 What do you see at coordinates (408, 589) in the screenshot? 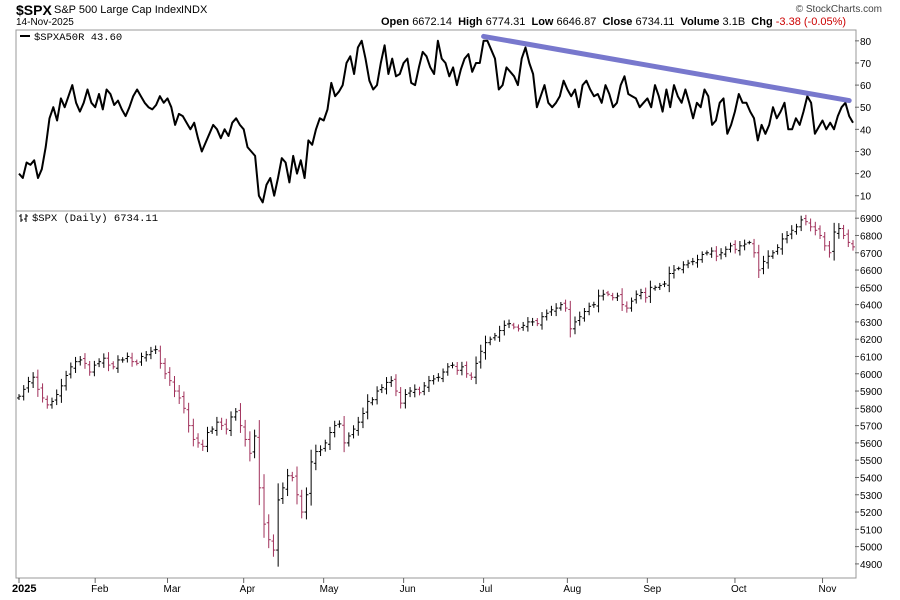
I see `x-tick-label: Jun` at bounding box center [408, 589].